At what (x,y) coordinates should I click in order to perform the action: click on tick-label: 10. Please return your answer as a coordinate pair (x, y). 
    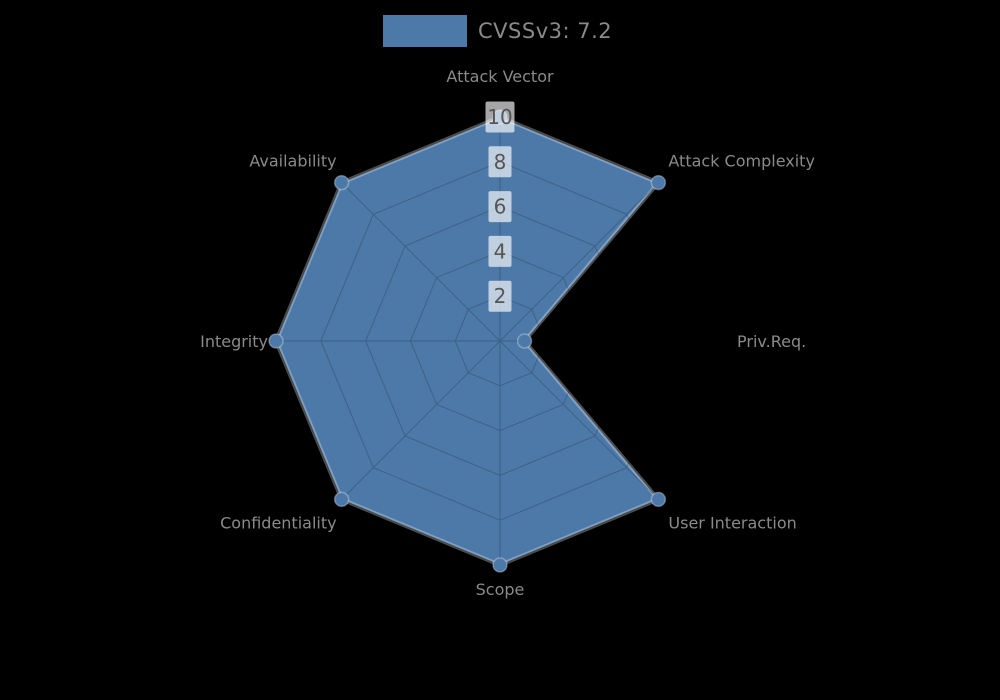
    Looking at the image, I should click on (499, 117).